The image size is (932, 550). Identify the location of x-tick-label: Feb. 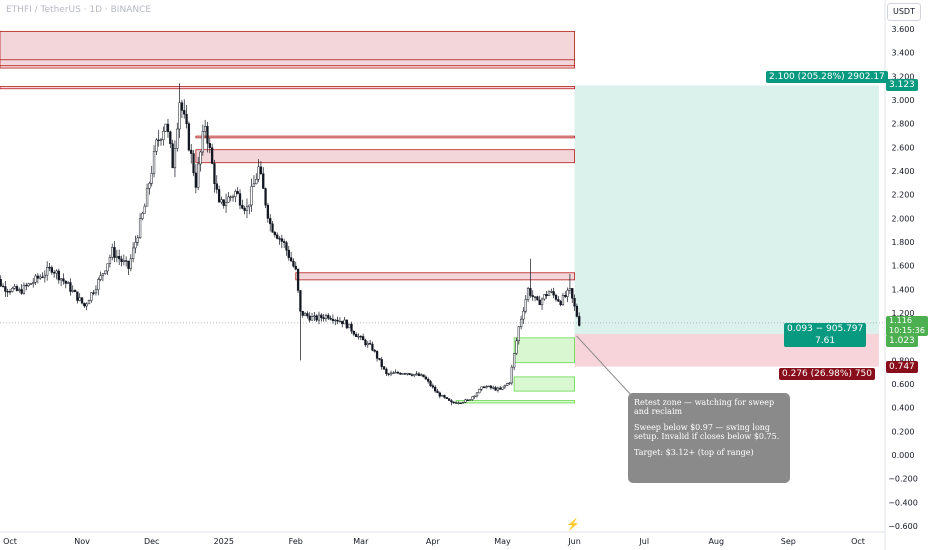
(296, 541).